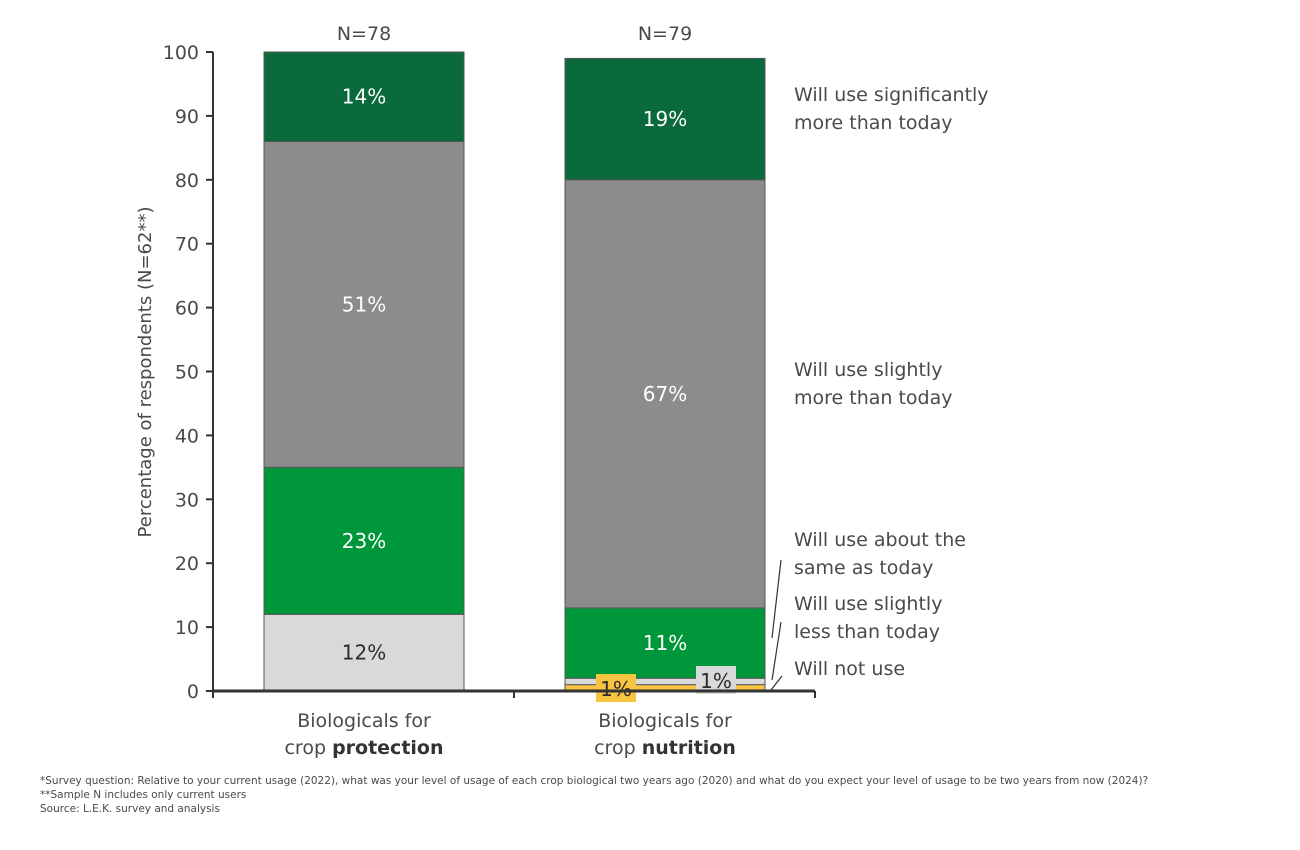 The width and height of the screenshot is (1300, 850). I want to click on data-label: 51%, so click(364, 304).